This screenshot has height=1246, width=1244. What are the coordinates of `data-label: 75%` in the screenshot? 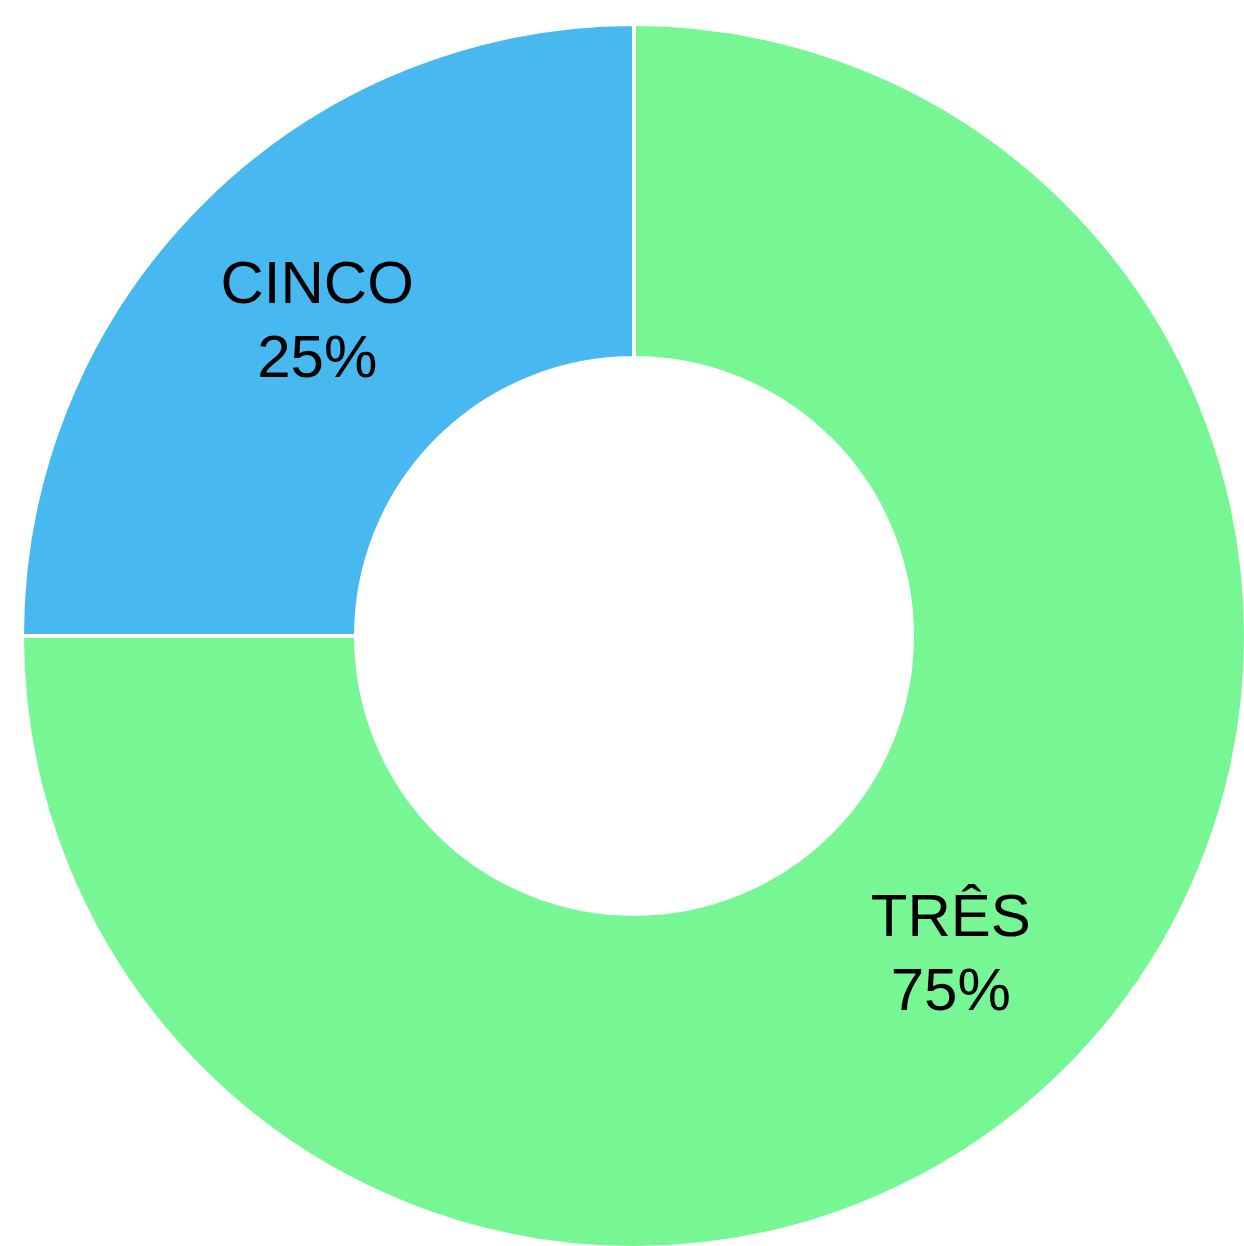 It's located at (950, 990).